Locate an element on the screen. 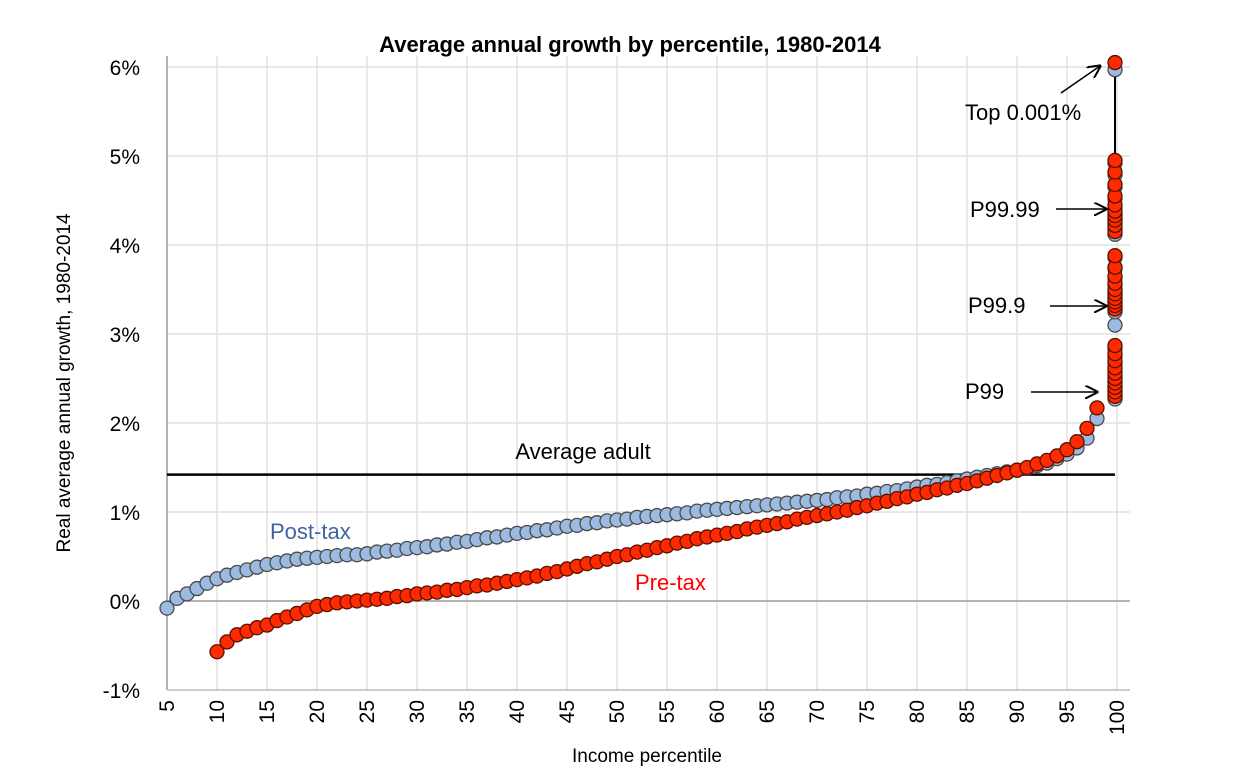  x-tick-label: 50 is located at coordinates (617, 711).